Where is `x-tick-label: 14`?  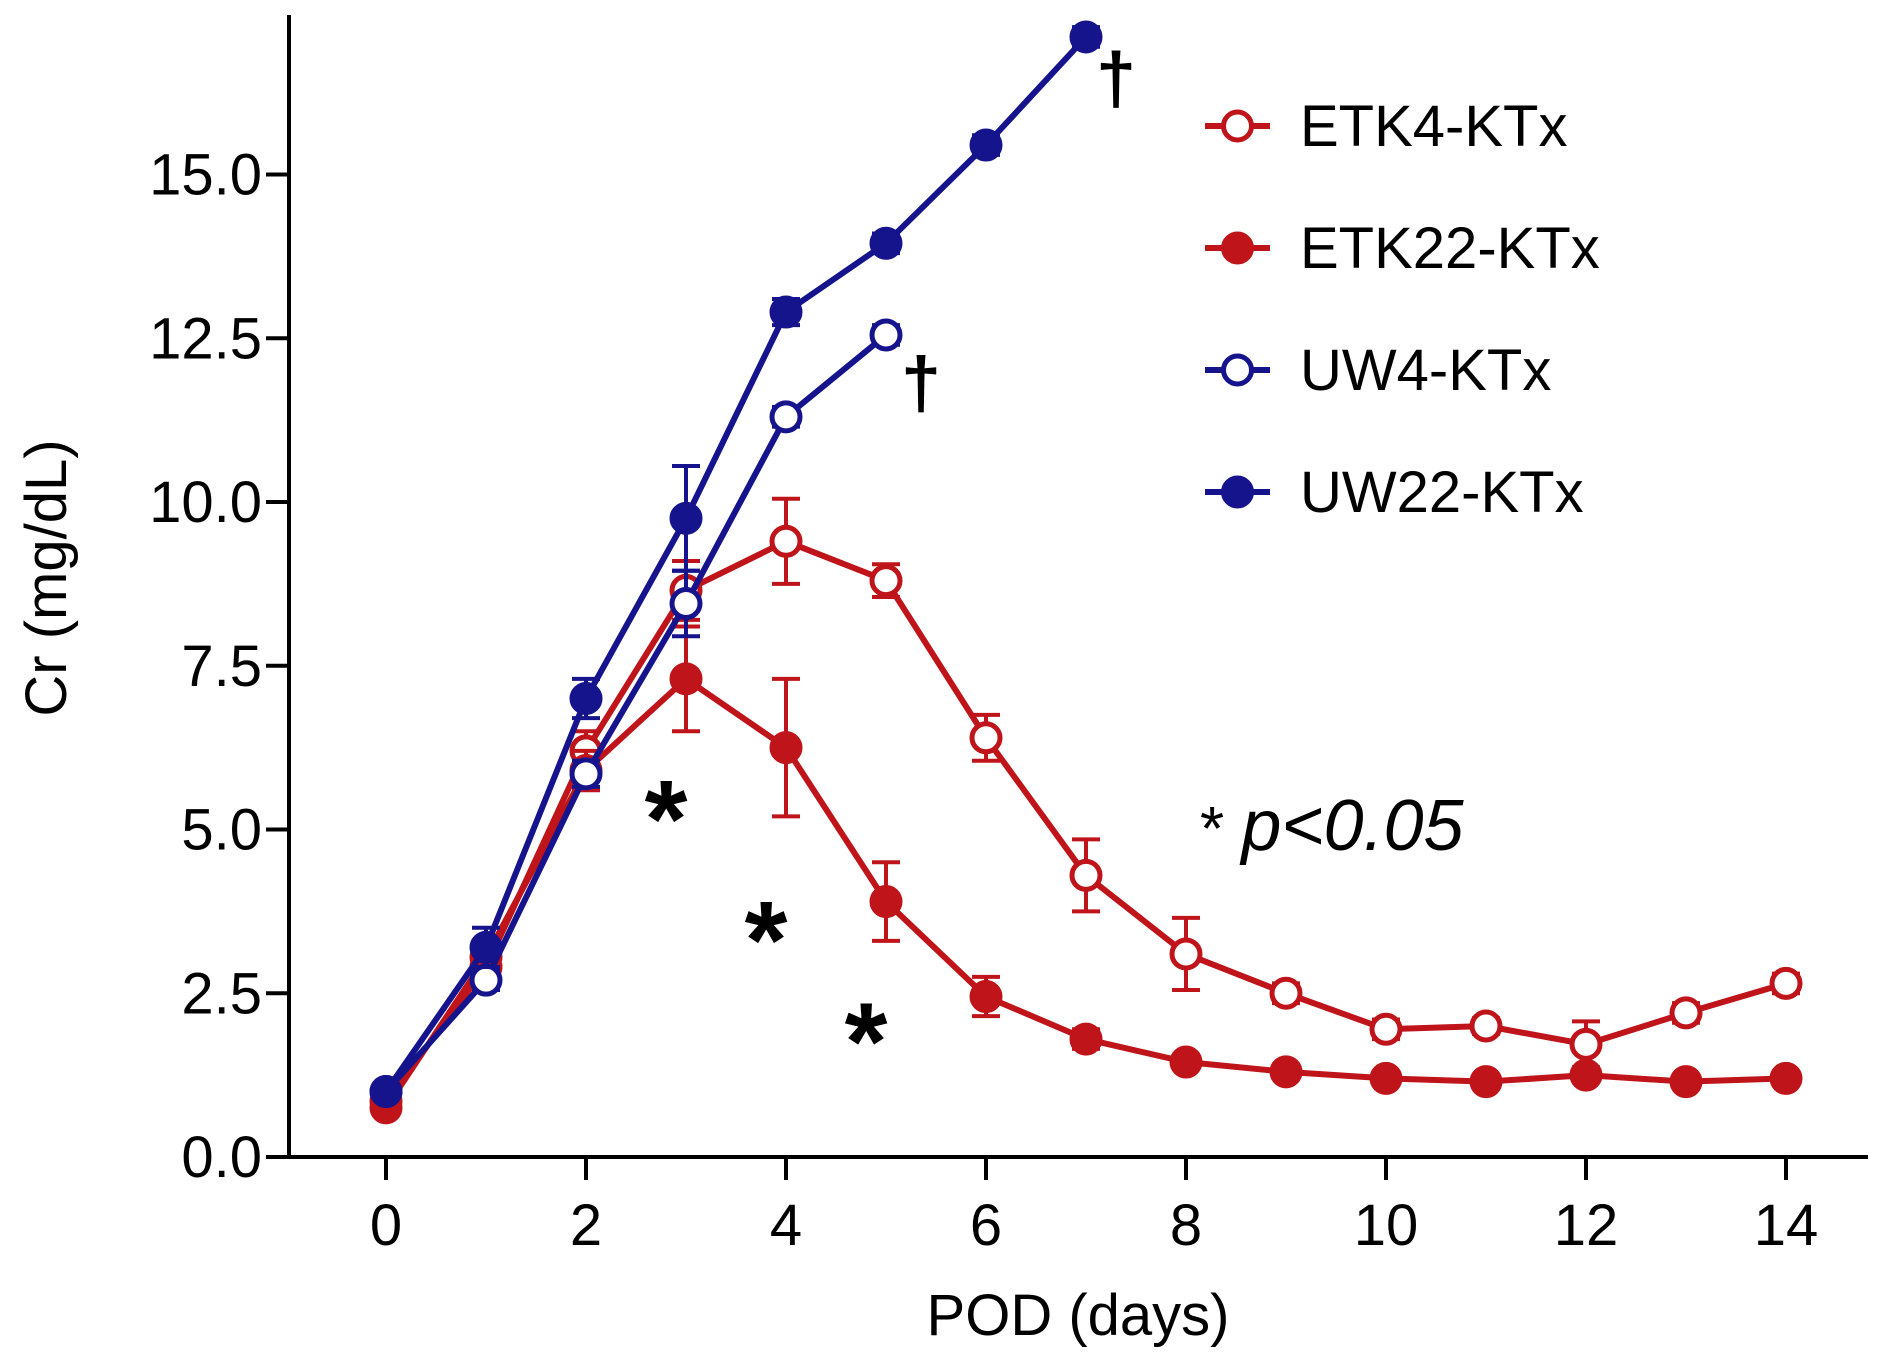
x-tick-label: 14 is located at coordinates (1786, 1225).